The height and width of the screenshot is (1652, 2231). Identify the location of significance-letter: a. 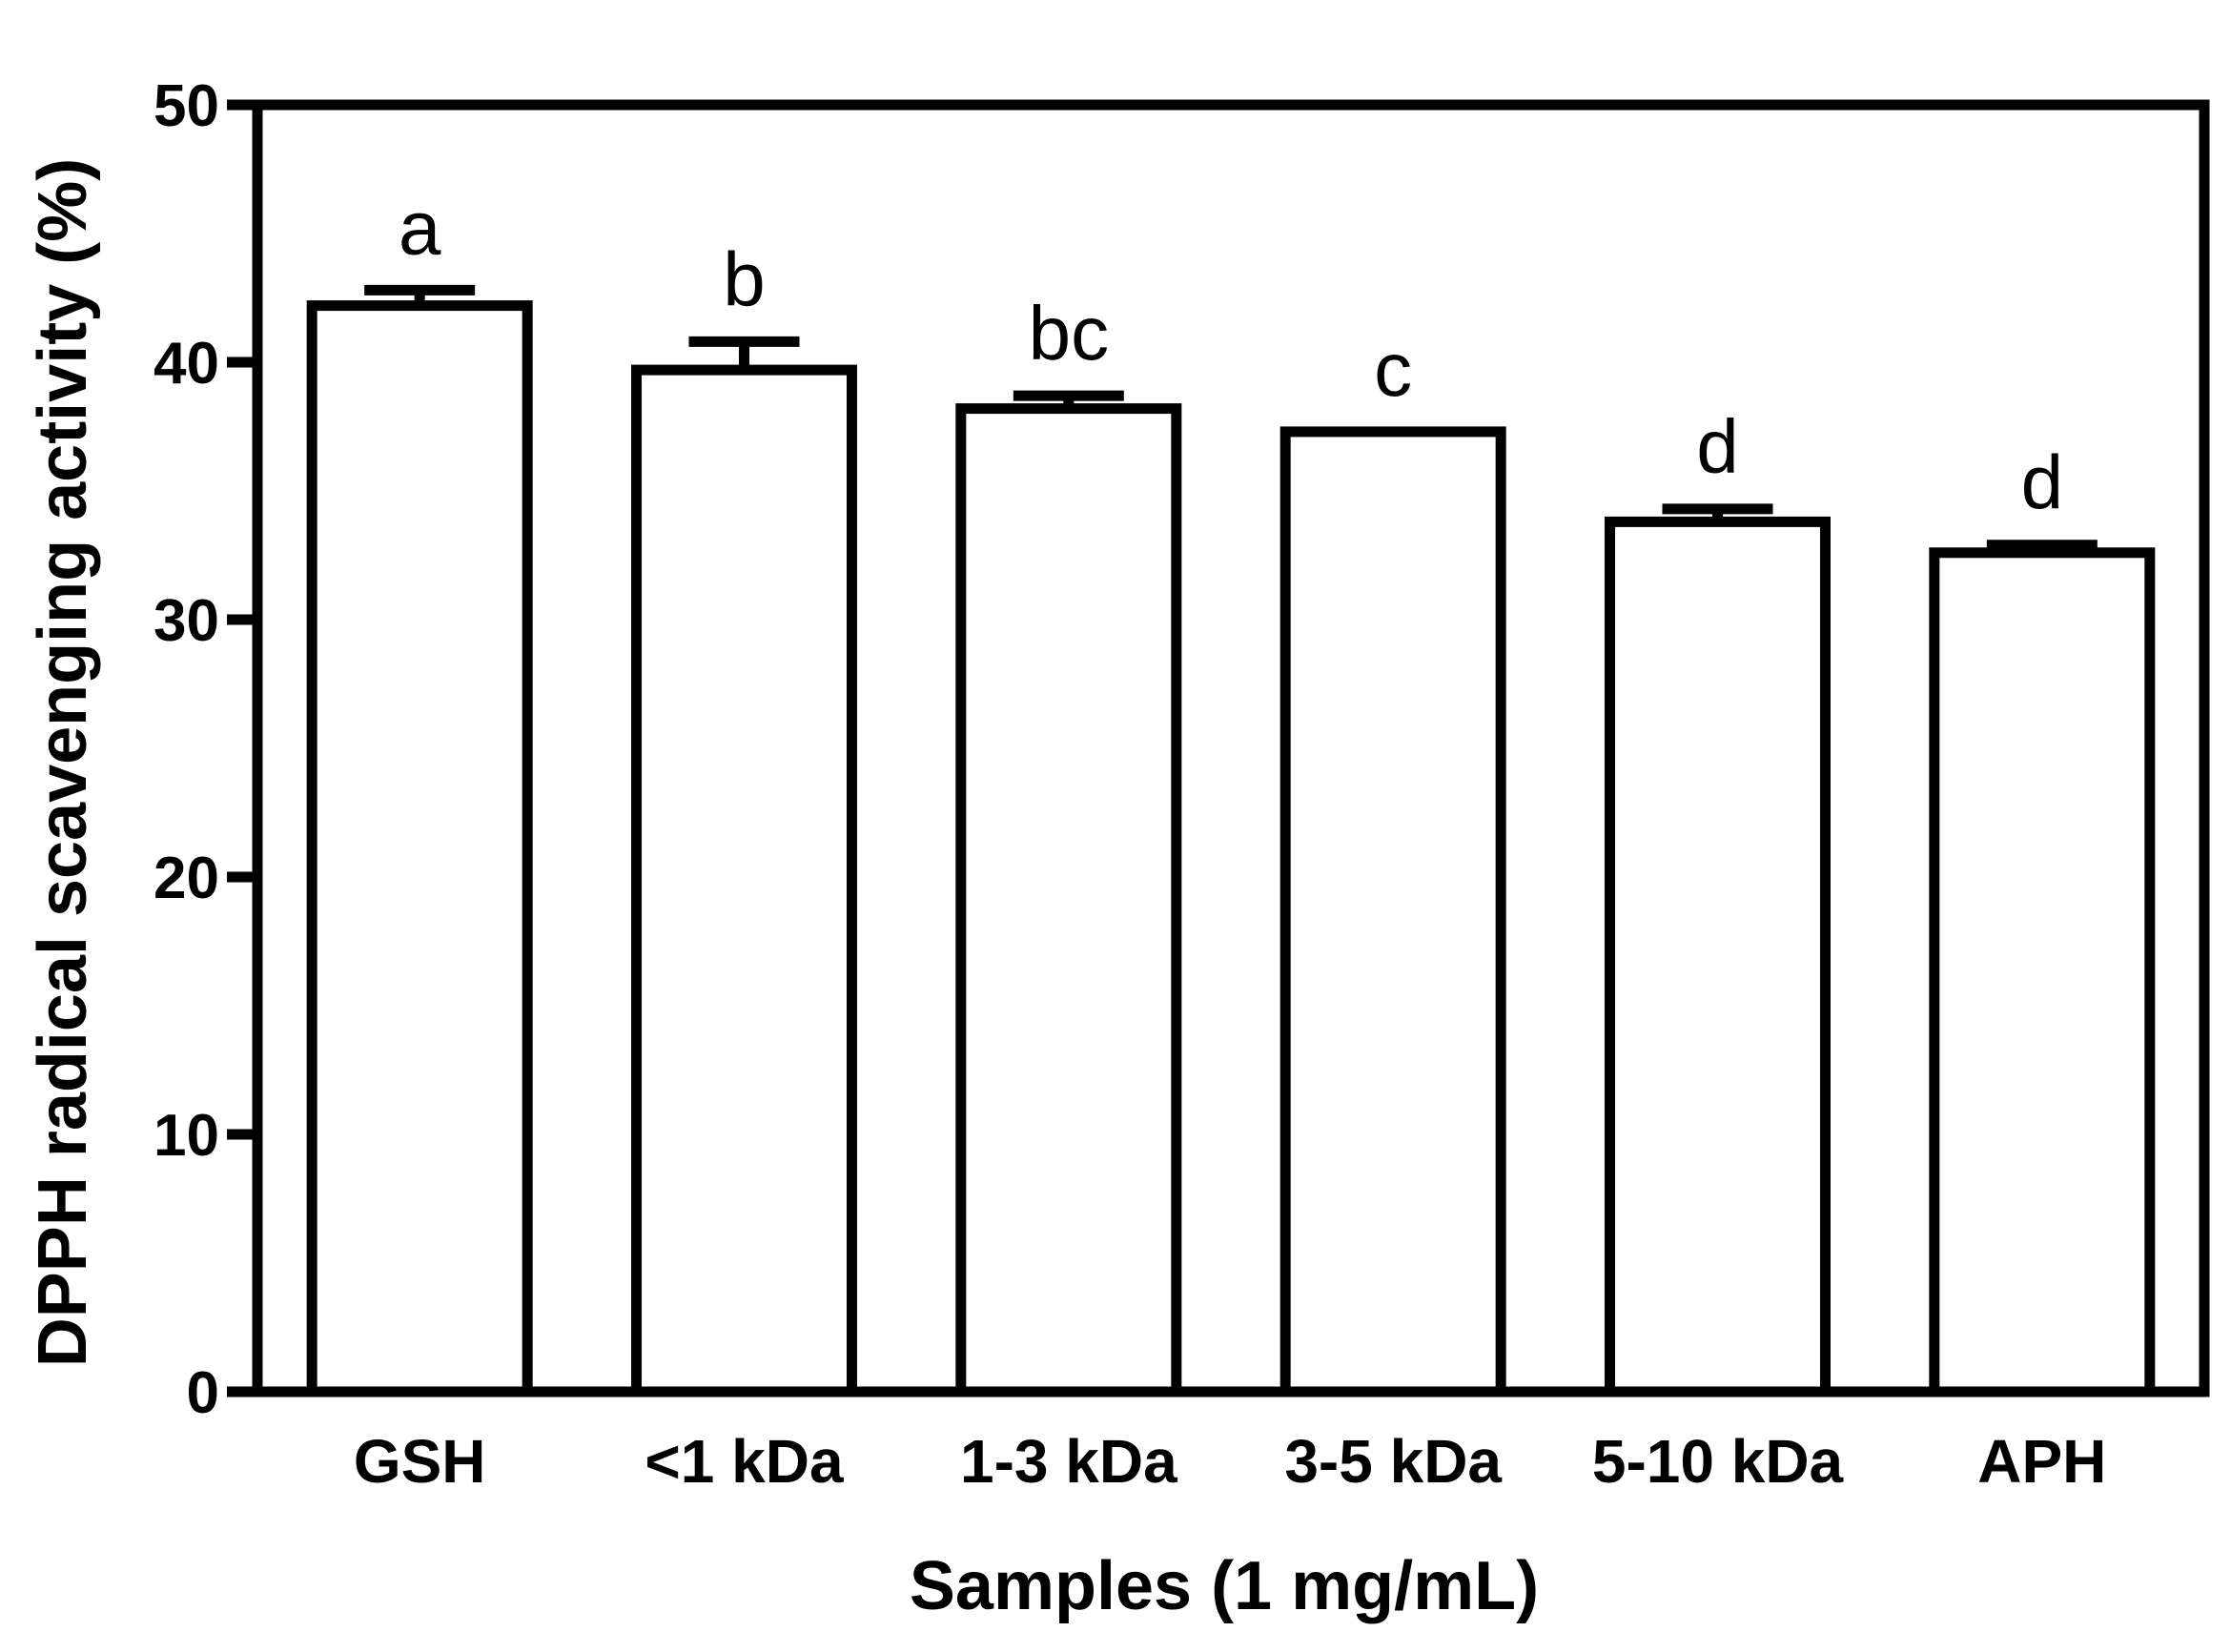
(420, 227).